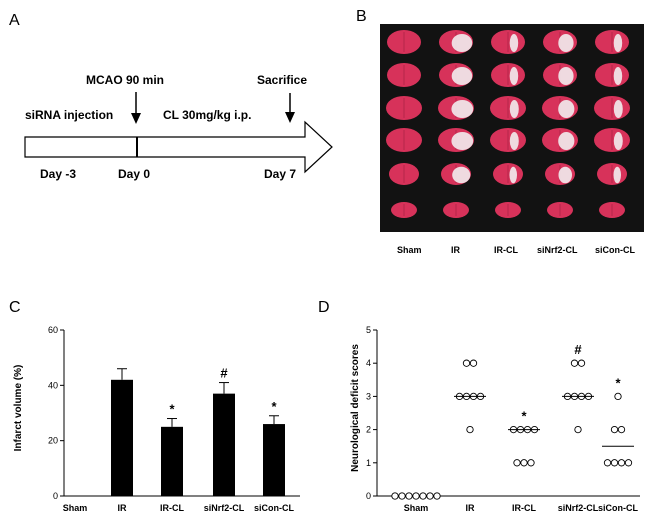  Describe the element at coordinates (416, 508) in the screenshot. I see `neuro-x-label: Sham` at that location.